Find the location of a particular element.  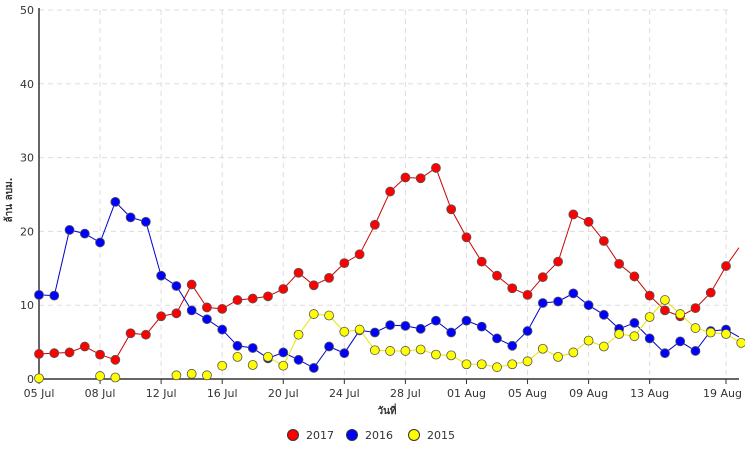

y-tick-label: 50 is located at coordinates (27, 10).